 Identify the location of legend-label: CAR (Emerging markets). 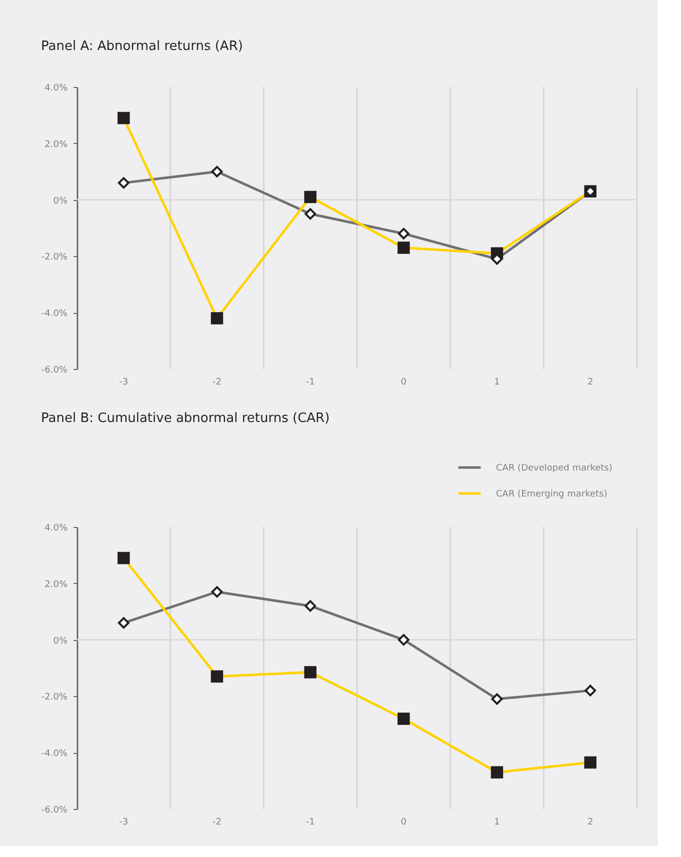
(552, 495).